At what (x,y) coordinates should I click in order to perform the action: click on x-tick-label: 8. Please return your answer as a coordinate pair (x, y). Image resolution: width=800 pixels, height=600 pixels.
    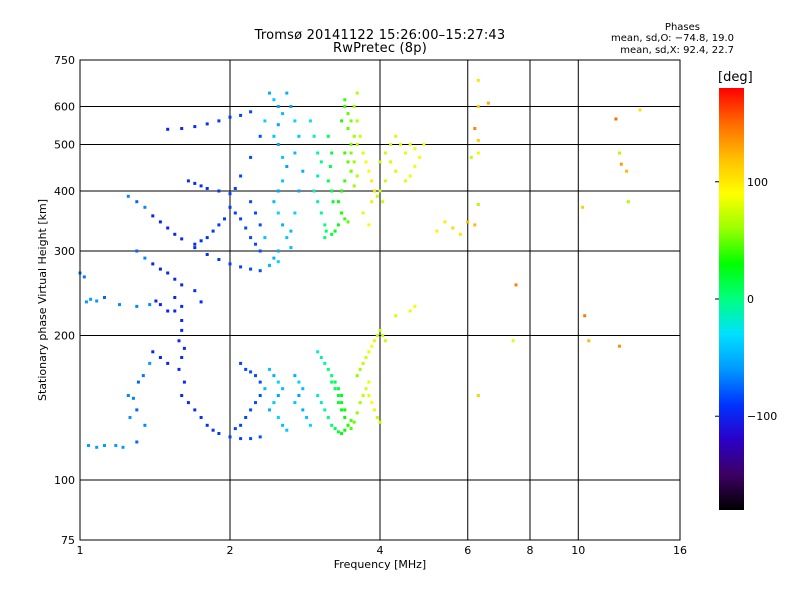
    Looking at the image, I should click on (530, 550).